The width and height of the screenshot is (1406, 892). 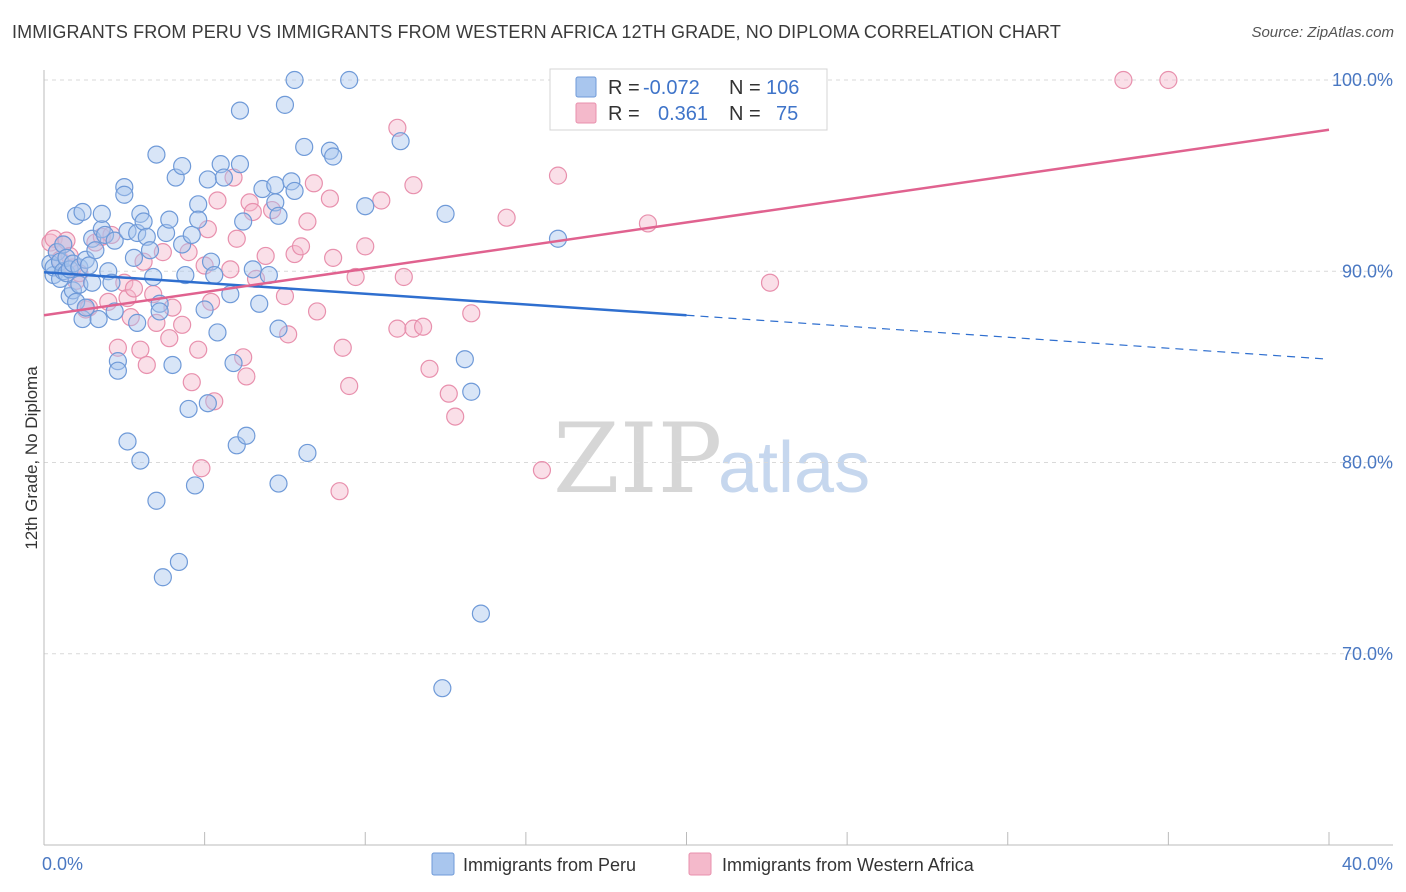 I want to click on source-credit: Source: ZipAtlas.com, so click(x=1322, y=32).